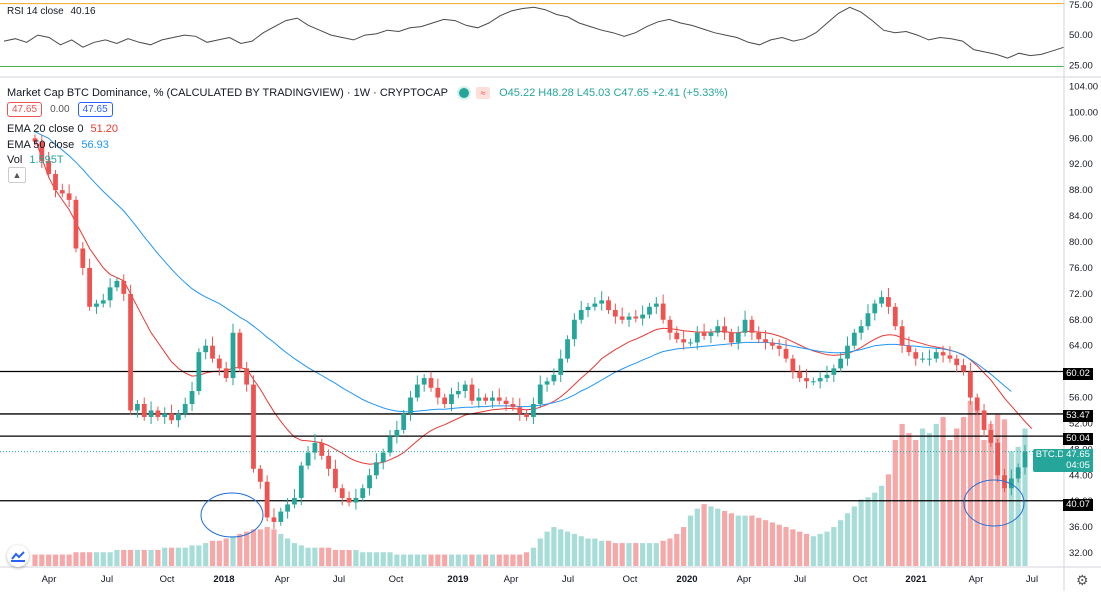  What do you see at coordinates (483, 93) in the screenshot?
I see `compare-icon: ≈` at bounding box center [483, 93].